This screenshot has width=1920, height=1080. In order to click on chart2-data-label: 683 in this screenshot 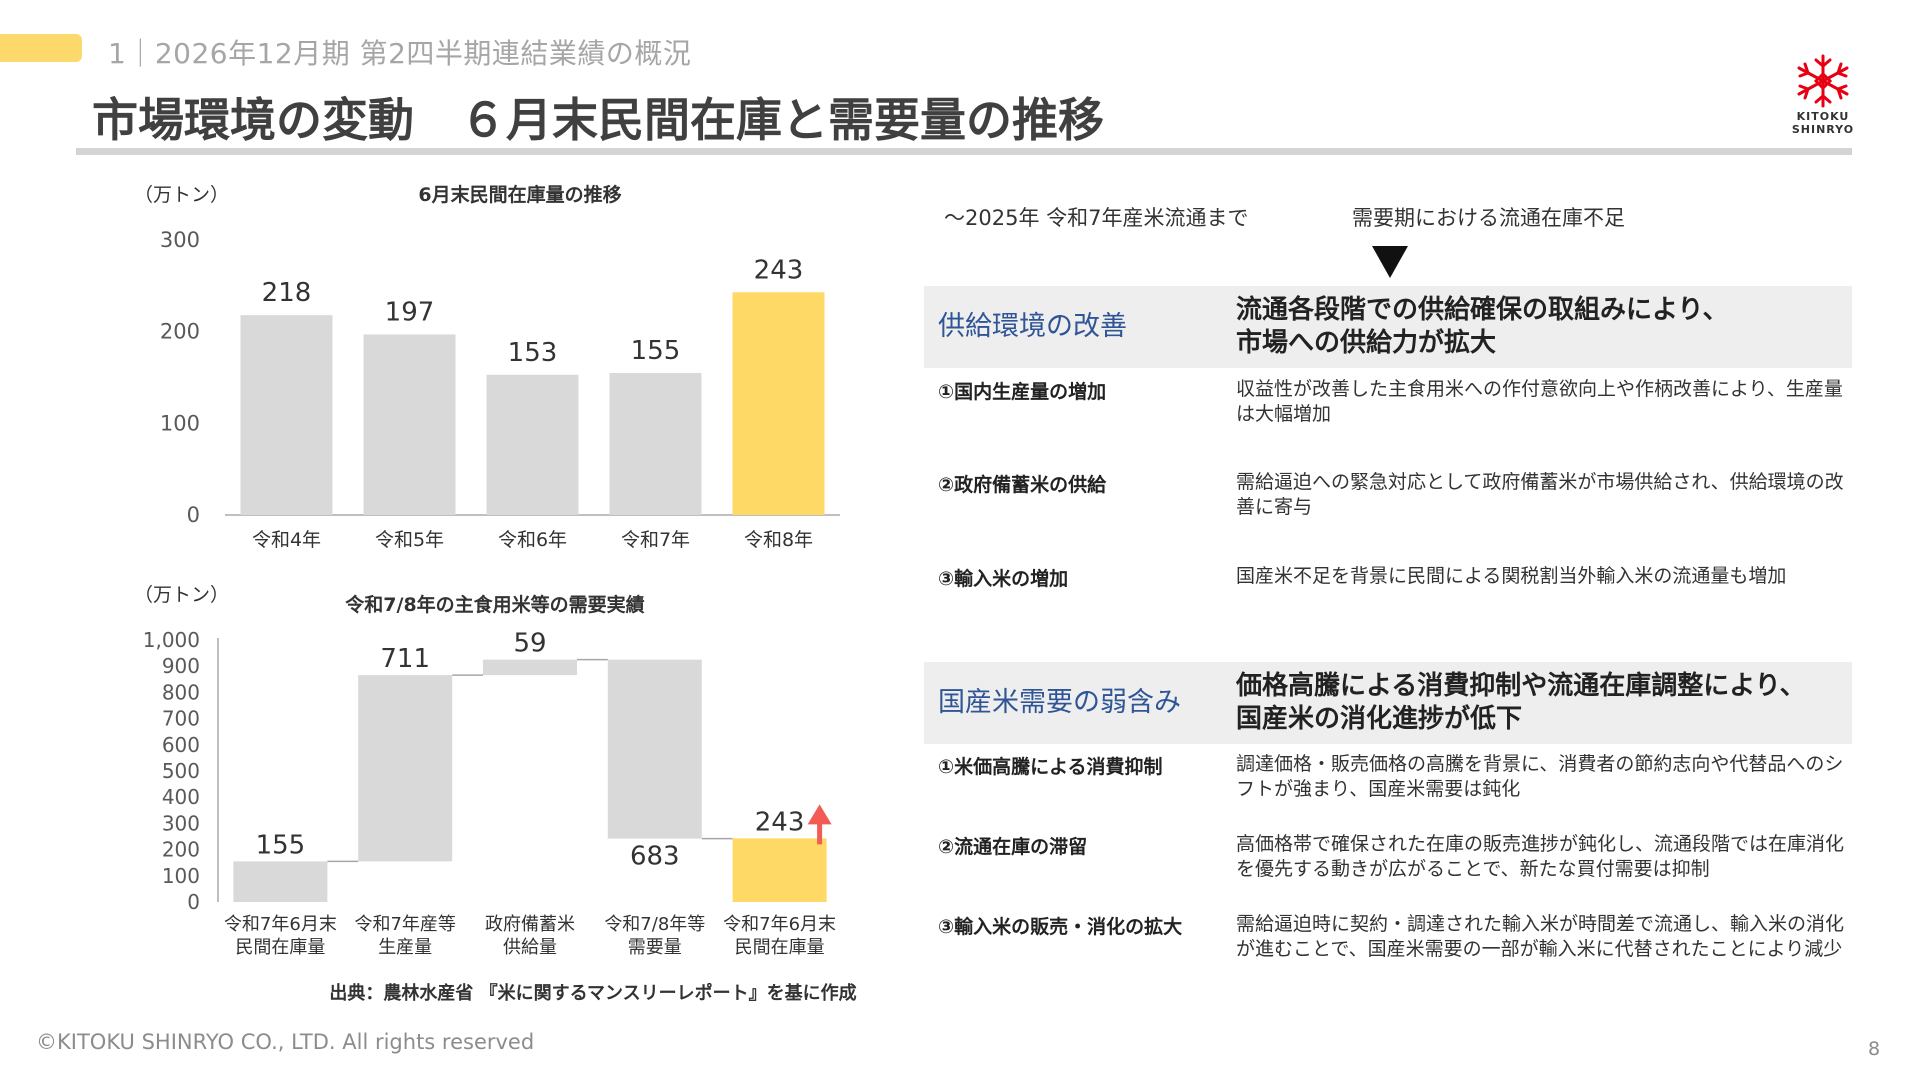, I will do `click(655, 857)`.